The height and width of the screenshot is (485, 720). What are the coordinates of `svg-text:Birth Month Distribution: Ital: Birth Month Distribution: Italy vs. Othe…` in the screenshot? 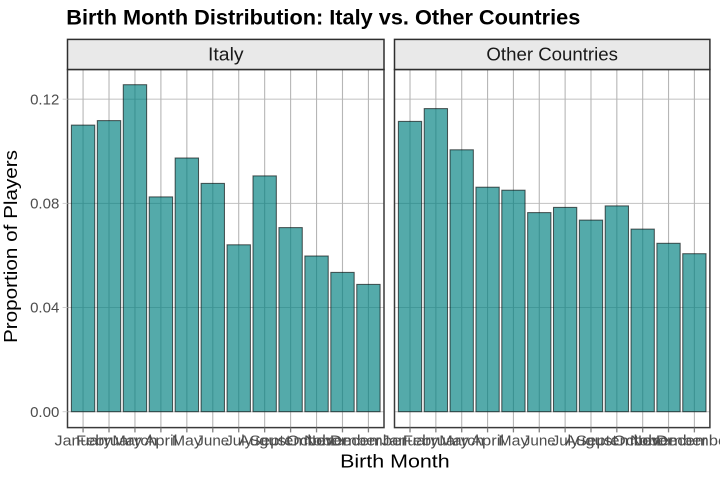 It's located at (323, 17).